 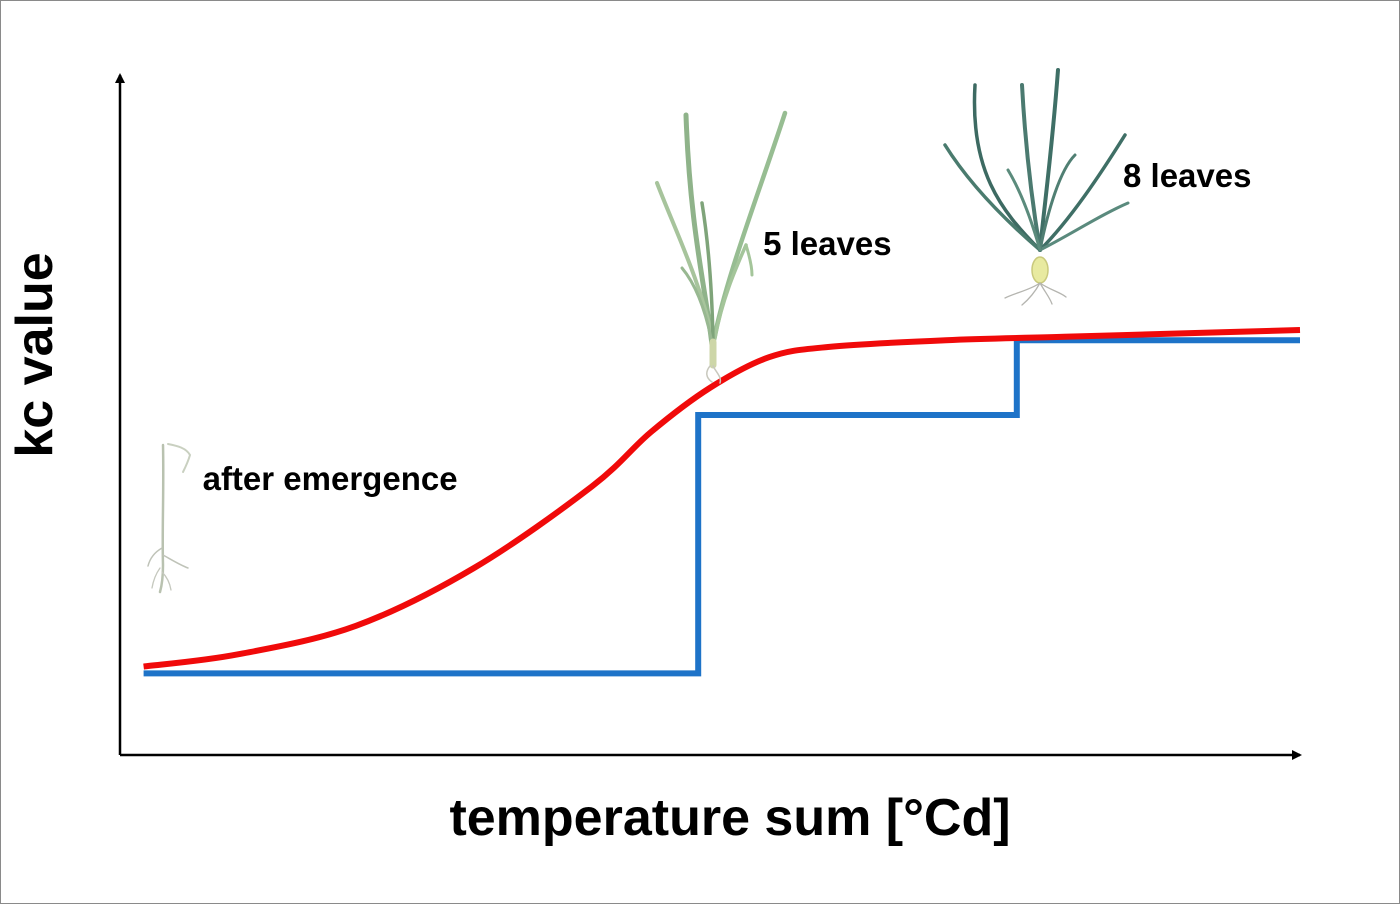 What do you see at coordinates (35, 354) in the screenshot?
I see `y-axis-label: kc value` at bounding box center [35, 354].